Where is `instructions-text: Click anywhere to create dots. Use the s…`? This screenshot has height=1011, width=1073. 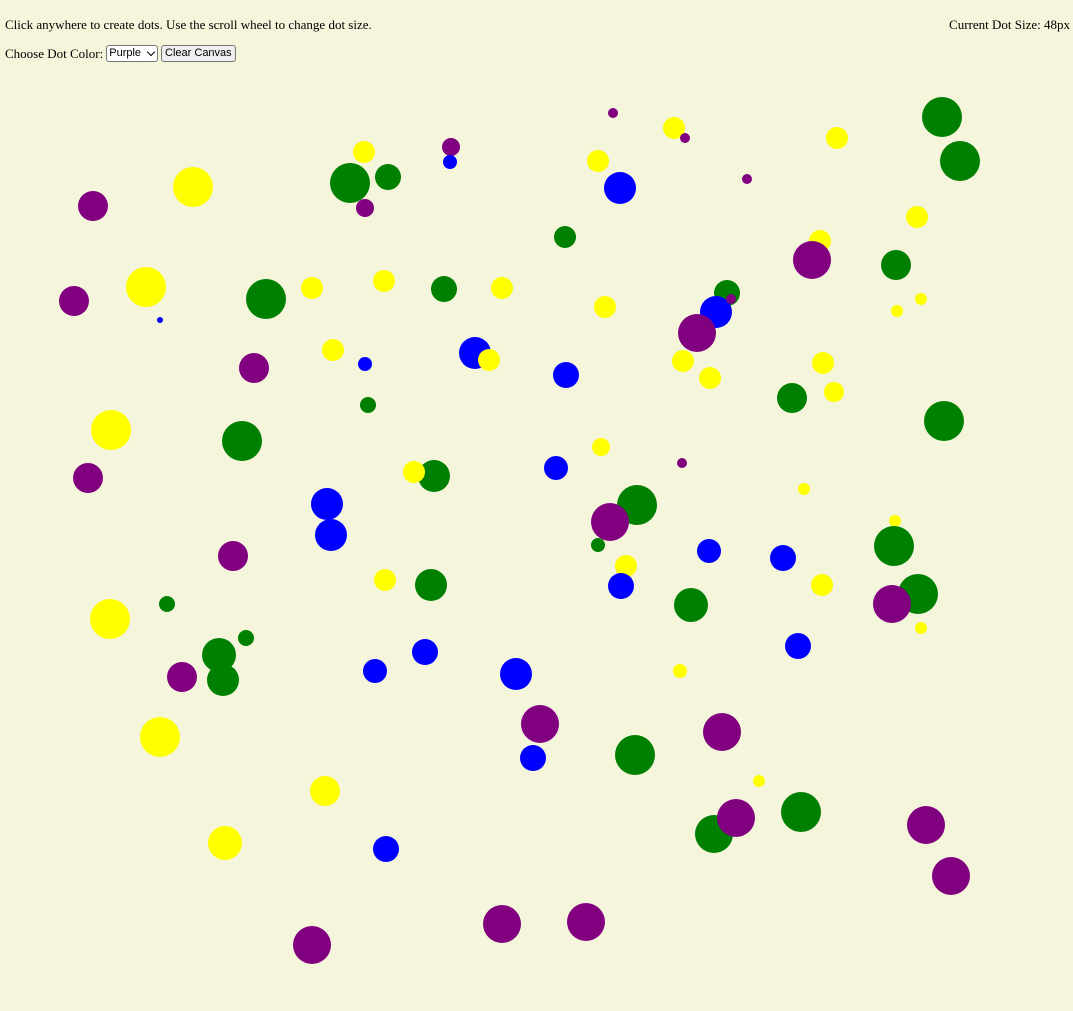 instructions-text: Click anywhere to create dots. Use the s… is located at coordinates (188, 24).